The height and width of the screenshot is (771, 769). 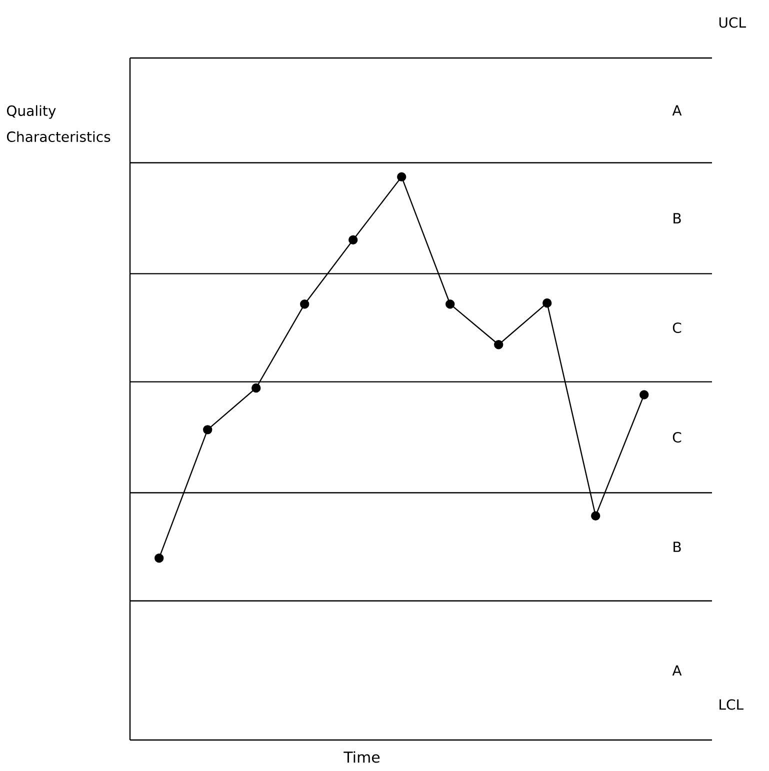 What do you see at coordinates (732, 704) in the screenshot?
I see `ref-line-label: LCL` at bounding box center [732, 704].